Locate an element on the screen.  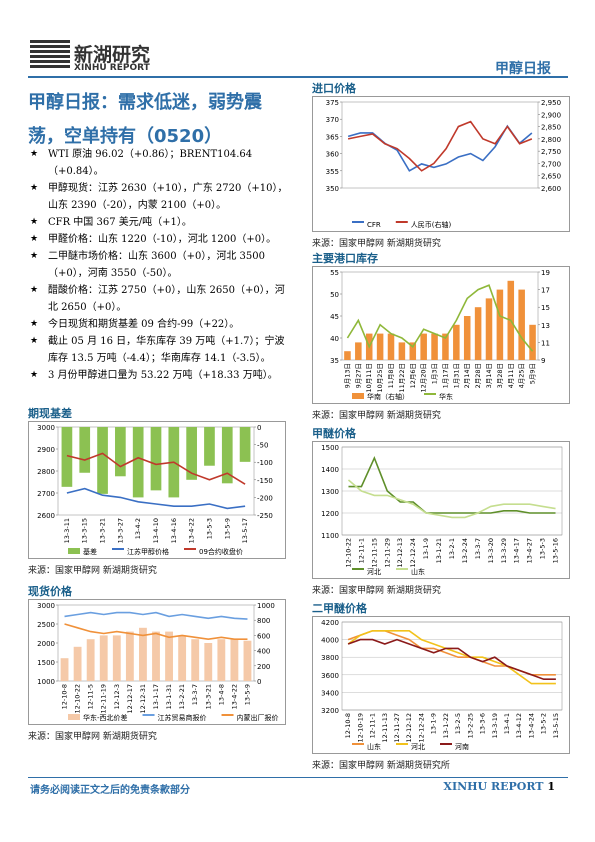
y2-tick-label: 600 is located at coordinates (263, 636).